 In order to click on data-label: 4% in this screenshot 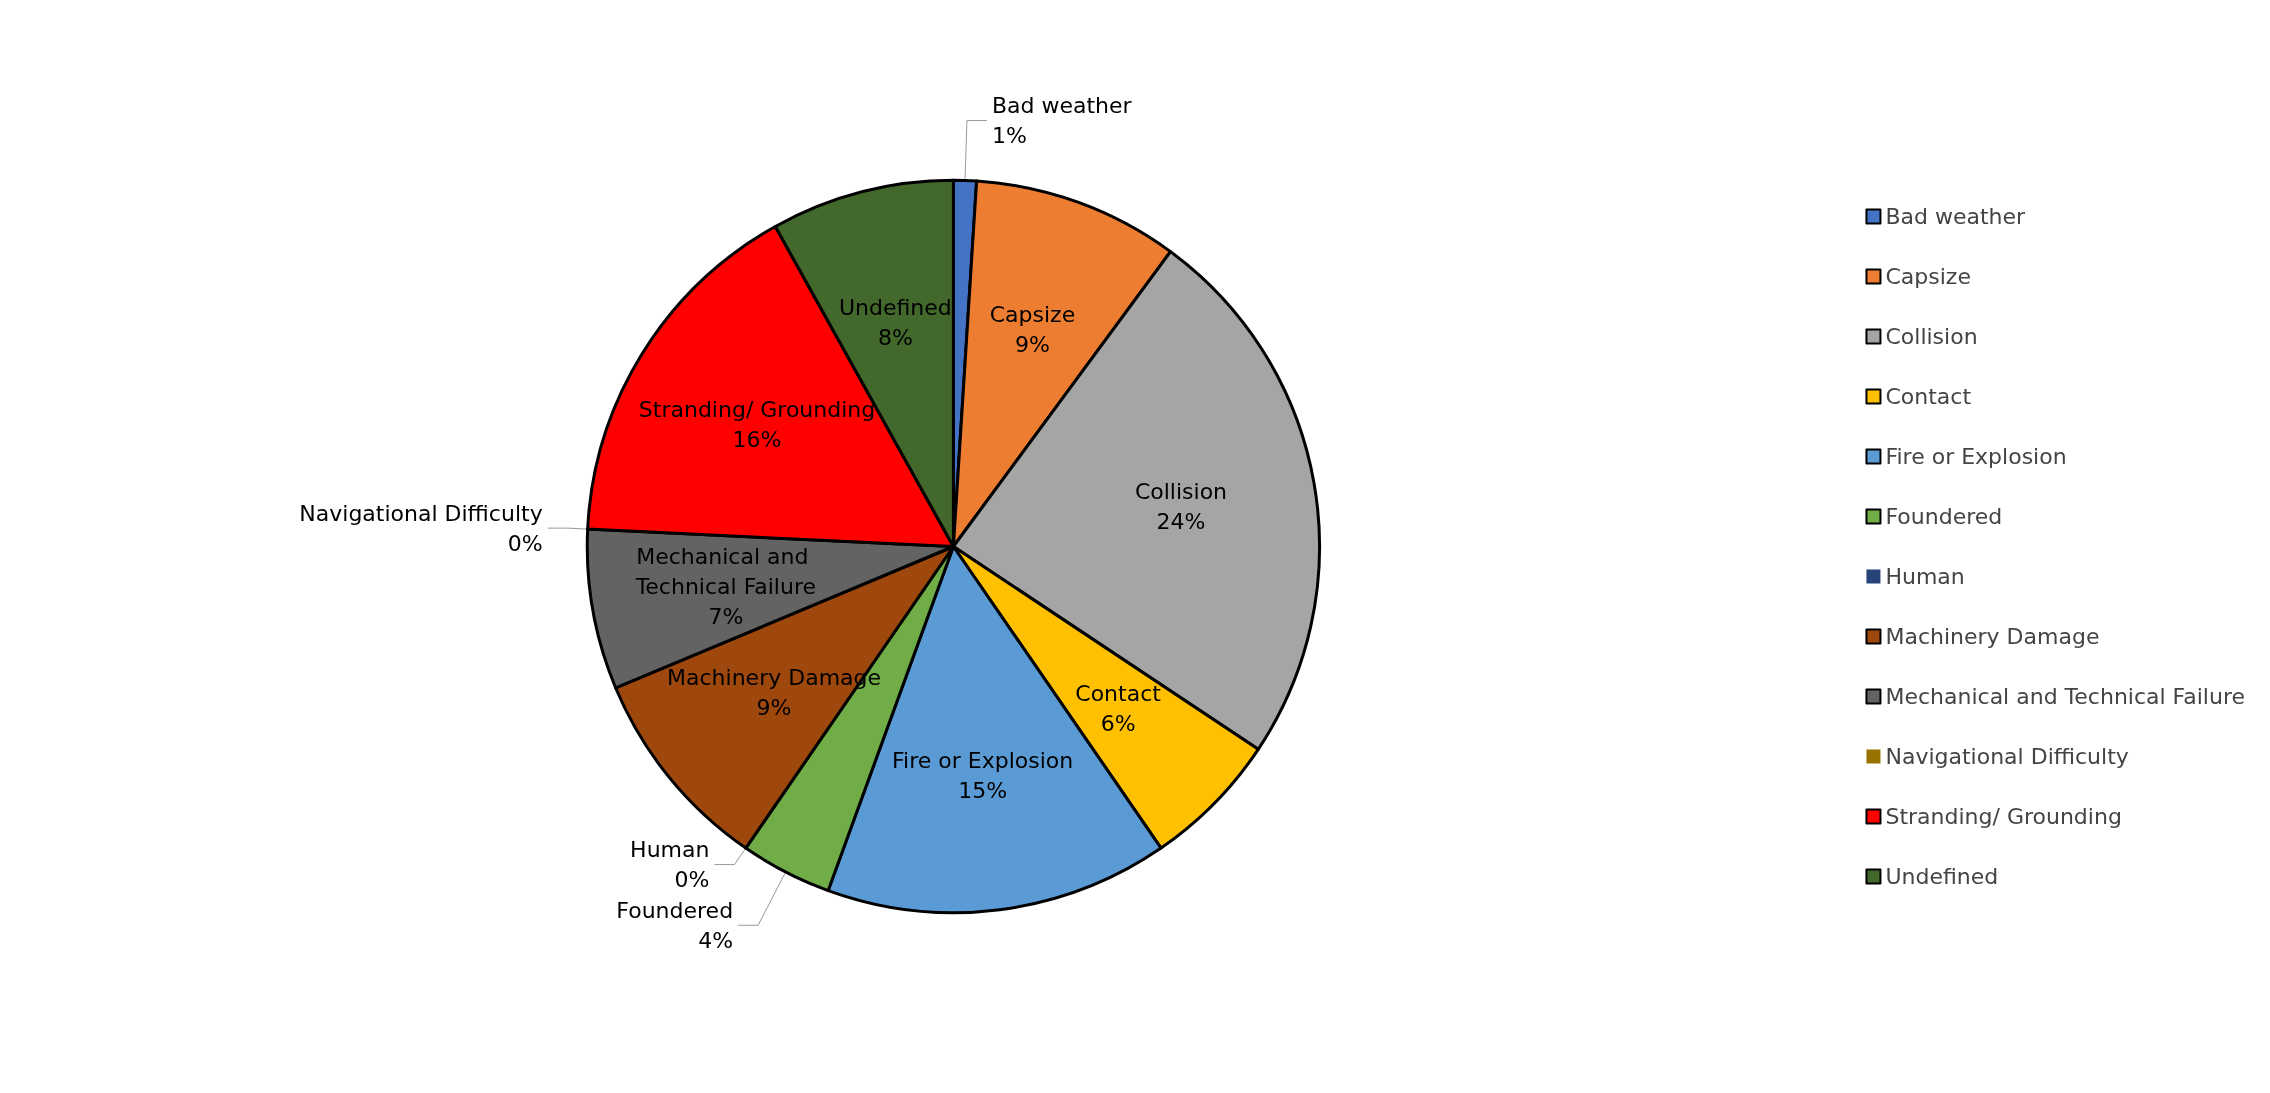, I will do `click(716, 940)`.